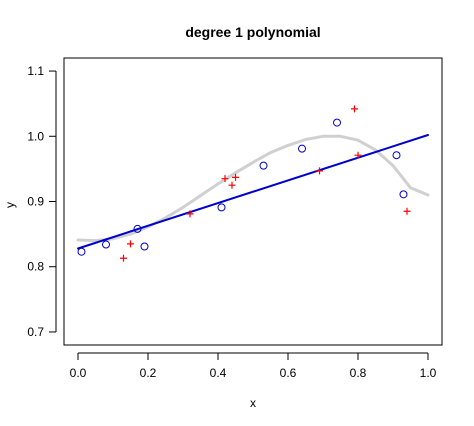  Describe the element at coordinates (35, 202) in the screenshot. I see `y-tick-label: 0.9` at that location.